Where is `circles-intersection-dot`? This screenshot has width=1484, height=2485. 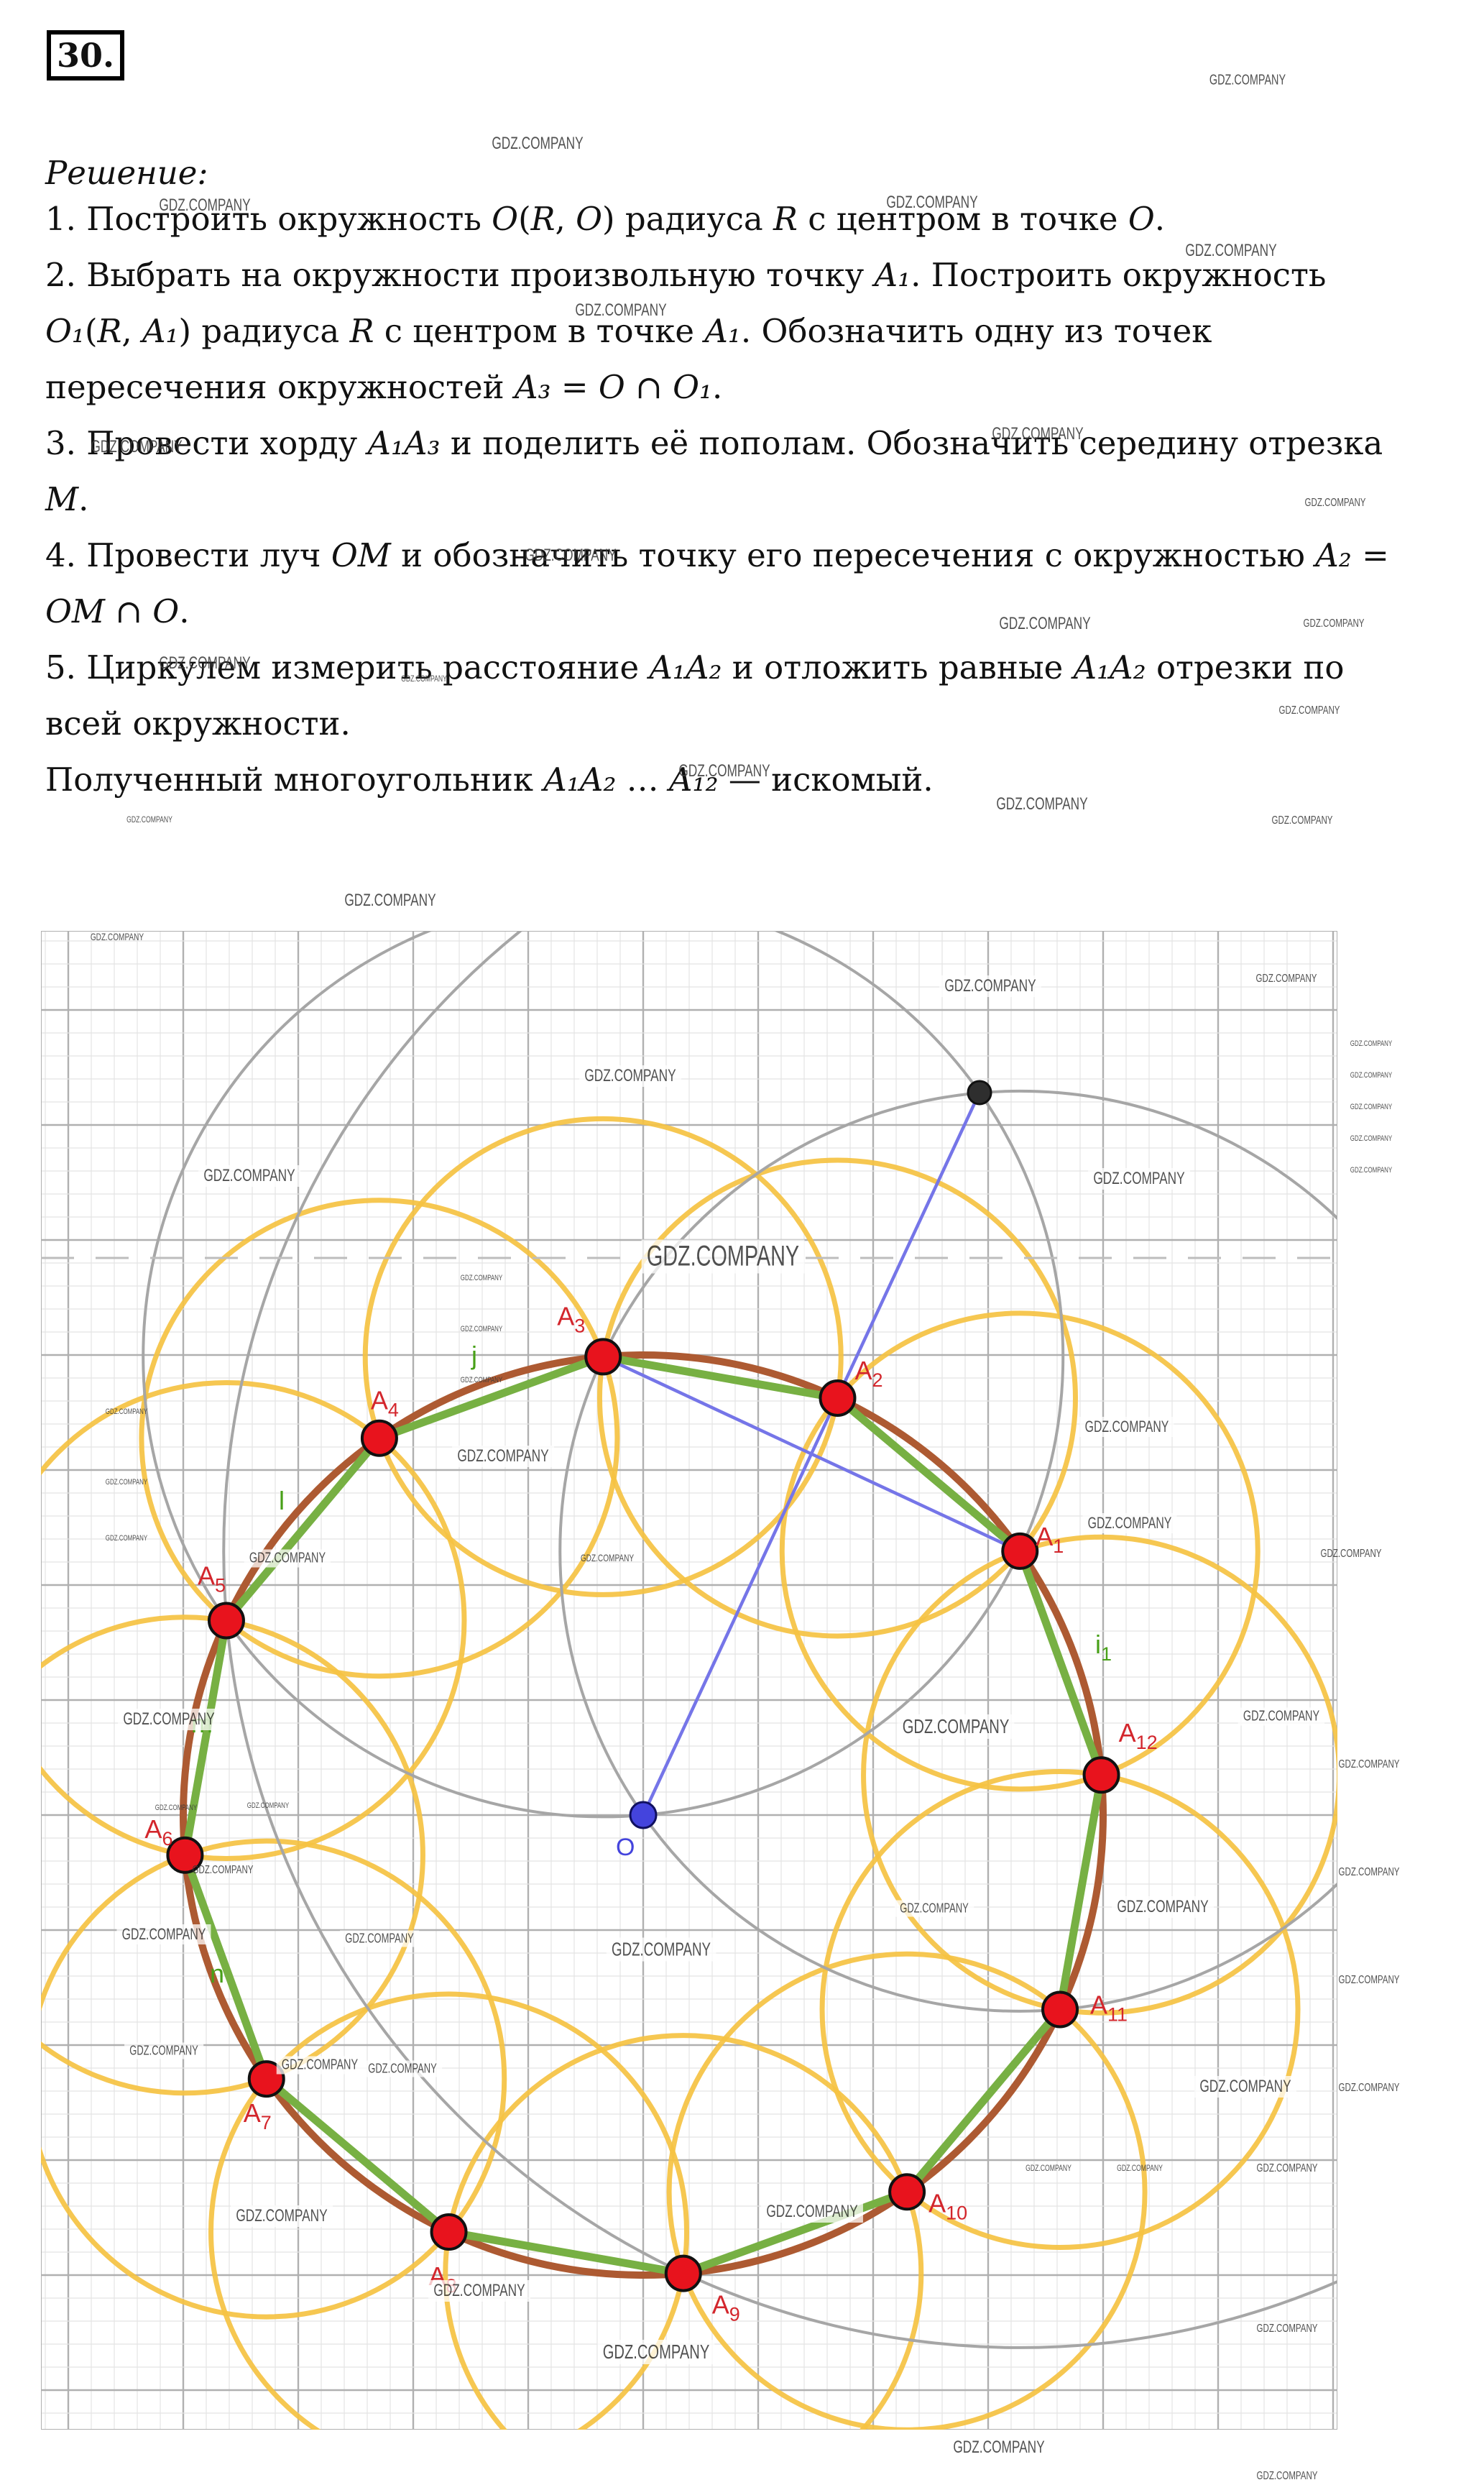 circles-intersection-dot is located at coordinates (979, 1093).